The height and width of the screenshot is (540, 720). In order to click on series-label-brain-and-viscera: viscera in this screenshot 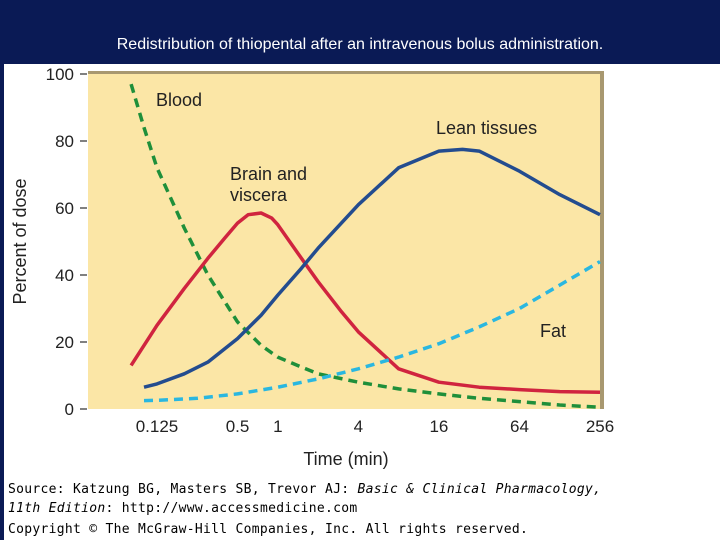, I will do `click(259, 195)`.